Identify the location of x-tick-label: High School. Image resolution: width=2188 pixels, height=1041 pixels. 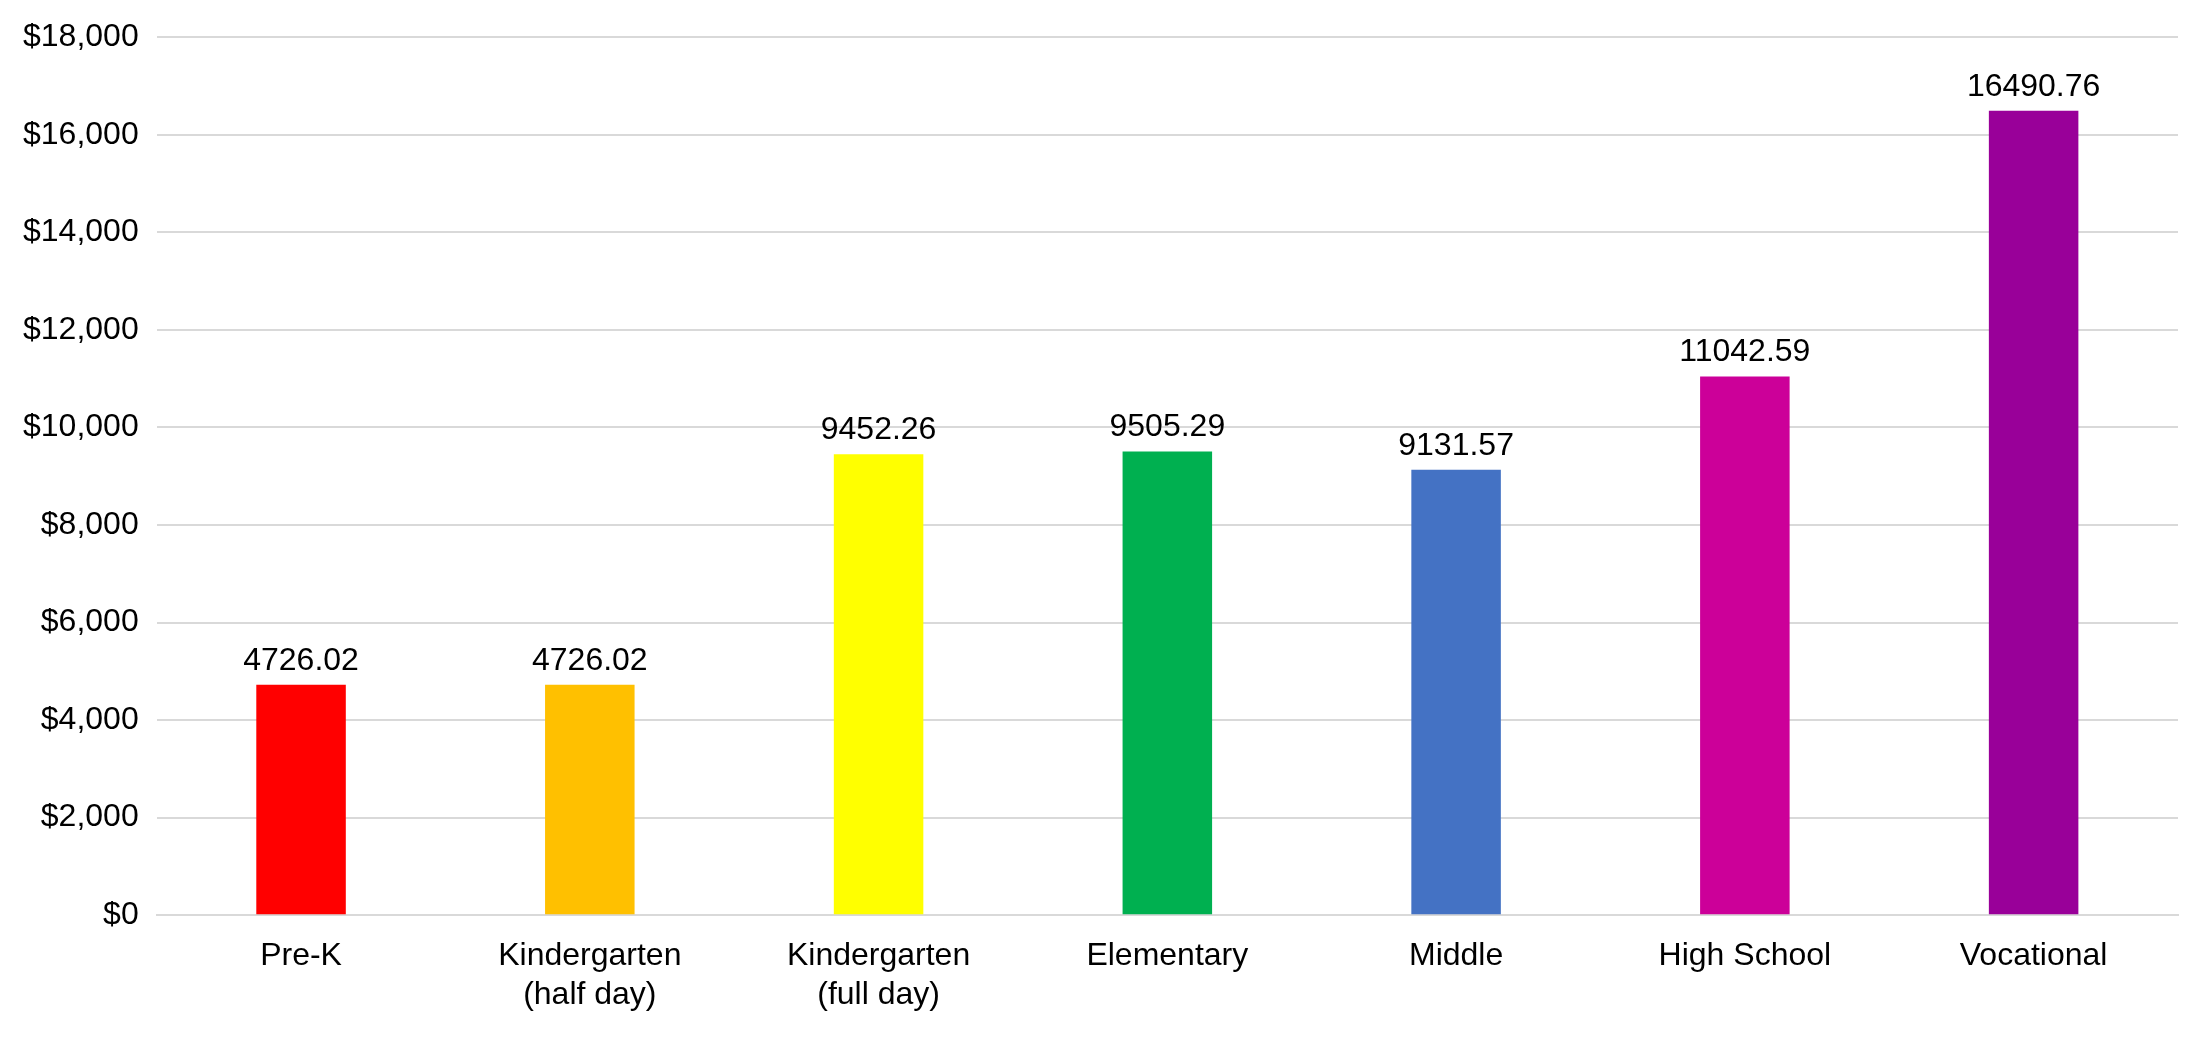
(1745, 954).